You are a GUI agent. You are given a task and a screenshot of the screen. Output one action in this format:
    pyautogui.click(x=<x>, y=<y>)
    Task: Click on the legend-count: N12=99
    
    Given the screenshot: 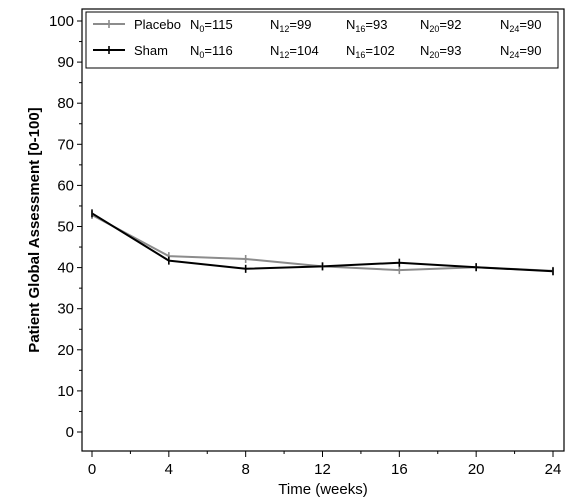 What is the action you would take?
    pyautogui.click(x=290, y=25)
    